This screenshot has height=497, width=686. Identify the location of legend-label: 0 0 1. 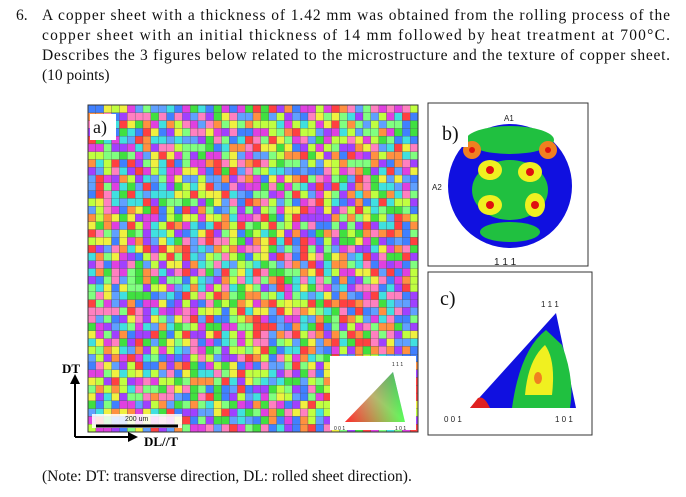
(339, 429).